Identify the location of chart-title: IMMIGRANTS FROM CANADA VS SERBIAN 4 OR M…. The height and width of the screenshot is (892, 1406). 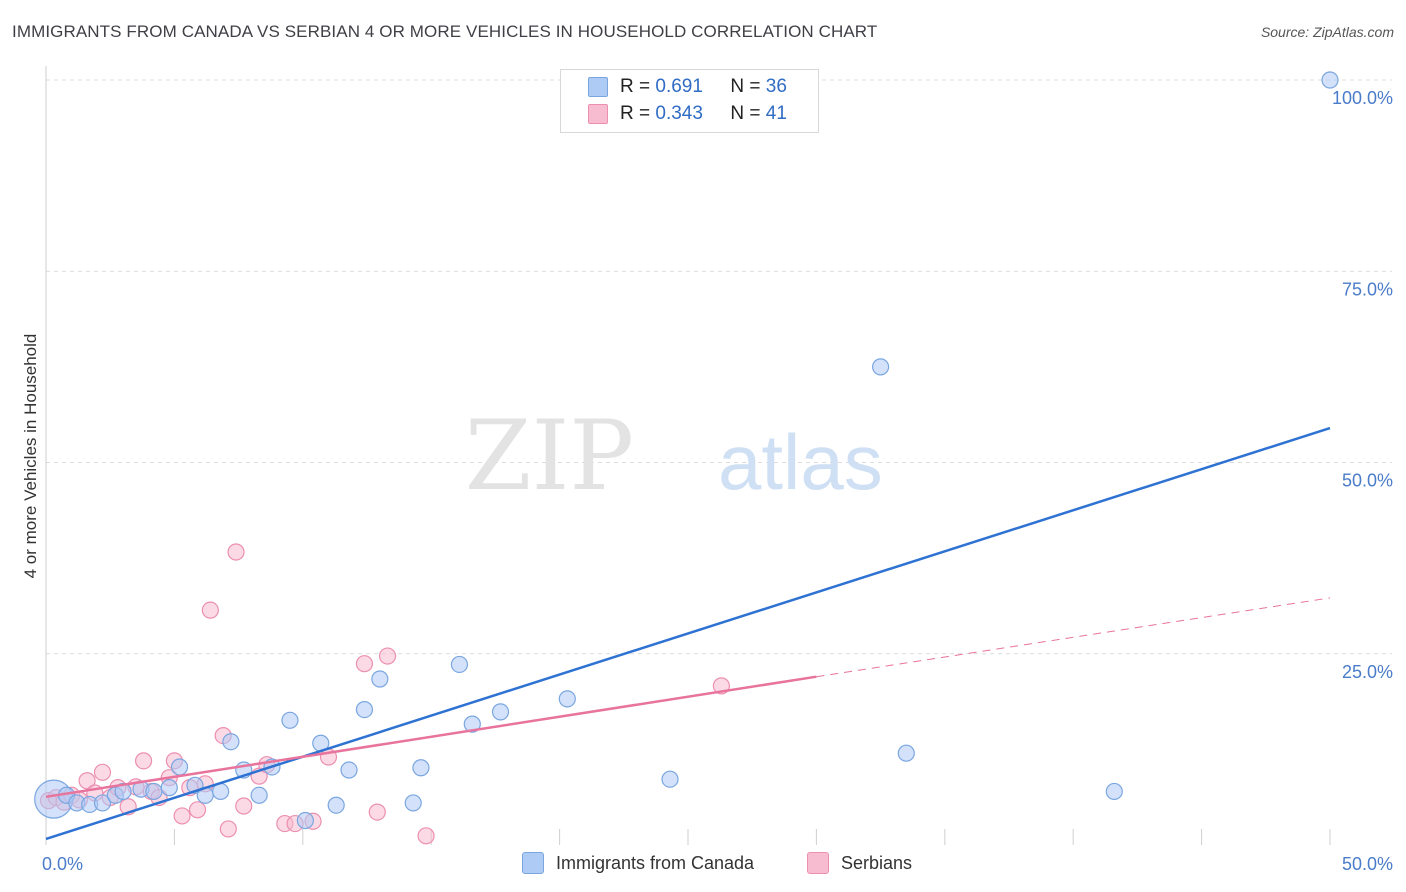
(445, 31).